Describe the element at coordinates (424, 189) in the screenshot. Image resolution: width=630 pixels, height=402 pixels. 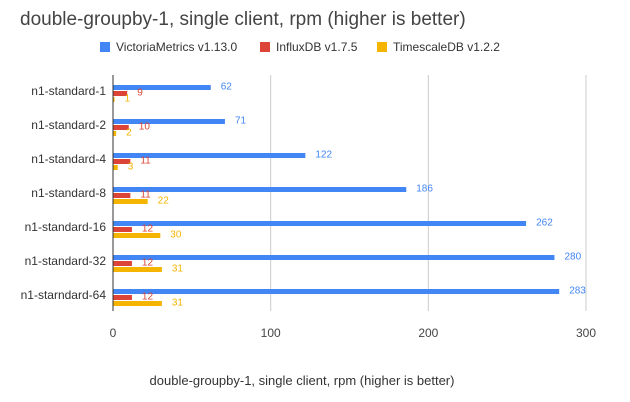
I see `data-label: 186` at that location.